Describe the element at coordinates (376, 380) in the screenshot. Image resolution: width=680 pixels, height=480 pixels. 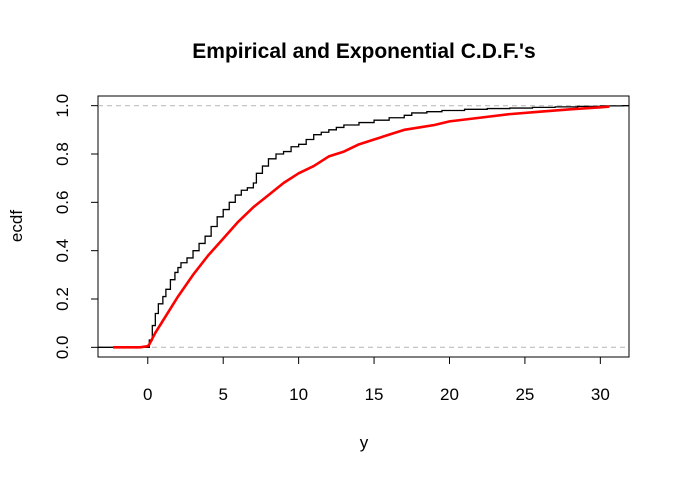
I see `x-axis: 0 5 10 15 20 25 30` at that location.